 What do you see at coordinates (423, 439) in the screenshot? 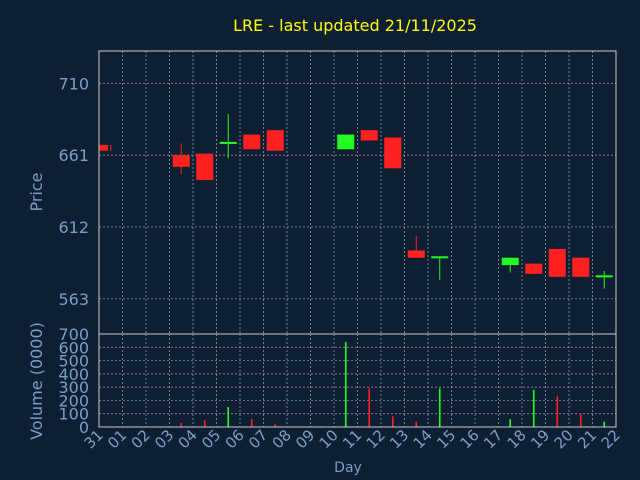
I see `day-tick-label: 14` at bounding box center [423, 439].